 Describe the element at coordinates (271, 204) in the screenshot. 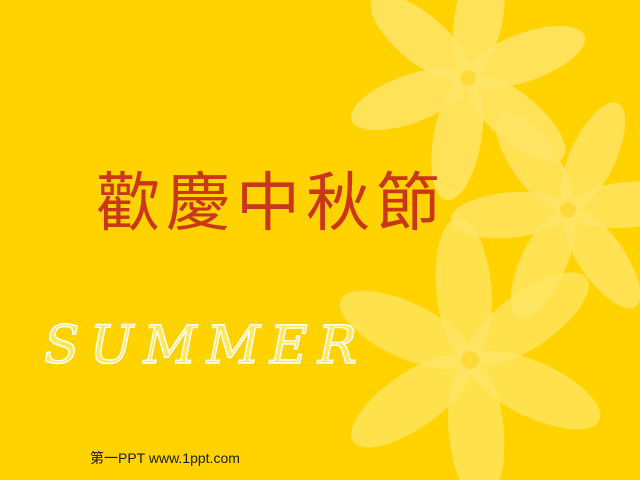

I see `slide-title: 歡慶中秋節` at that location.